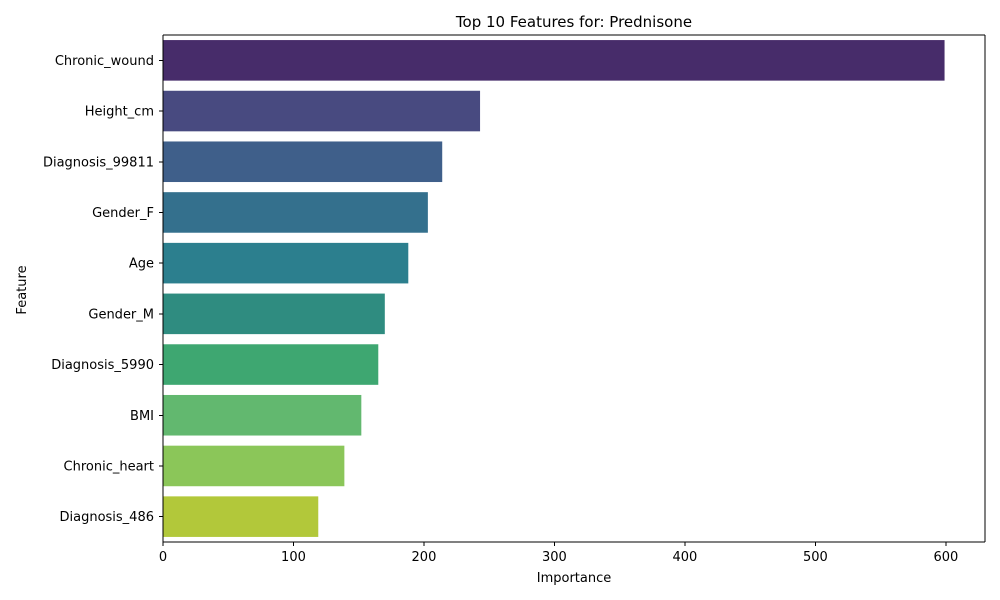  Describe the element at coordinates (22, 289) in the screenshot. I see `y-axis-label: Feature` at that location.